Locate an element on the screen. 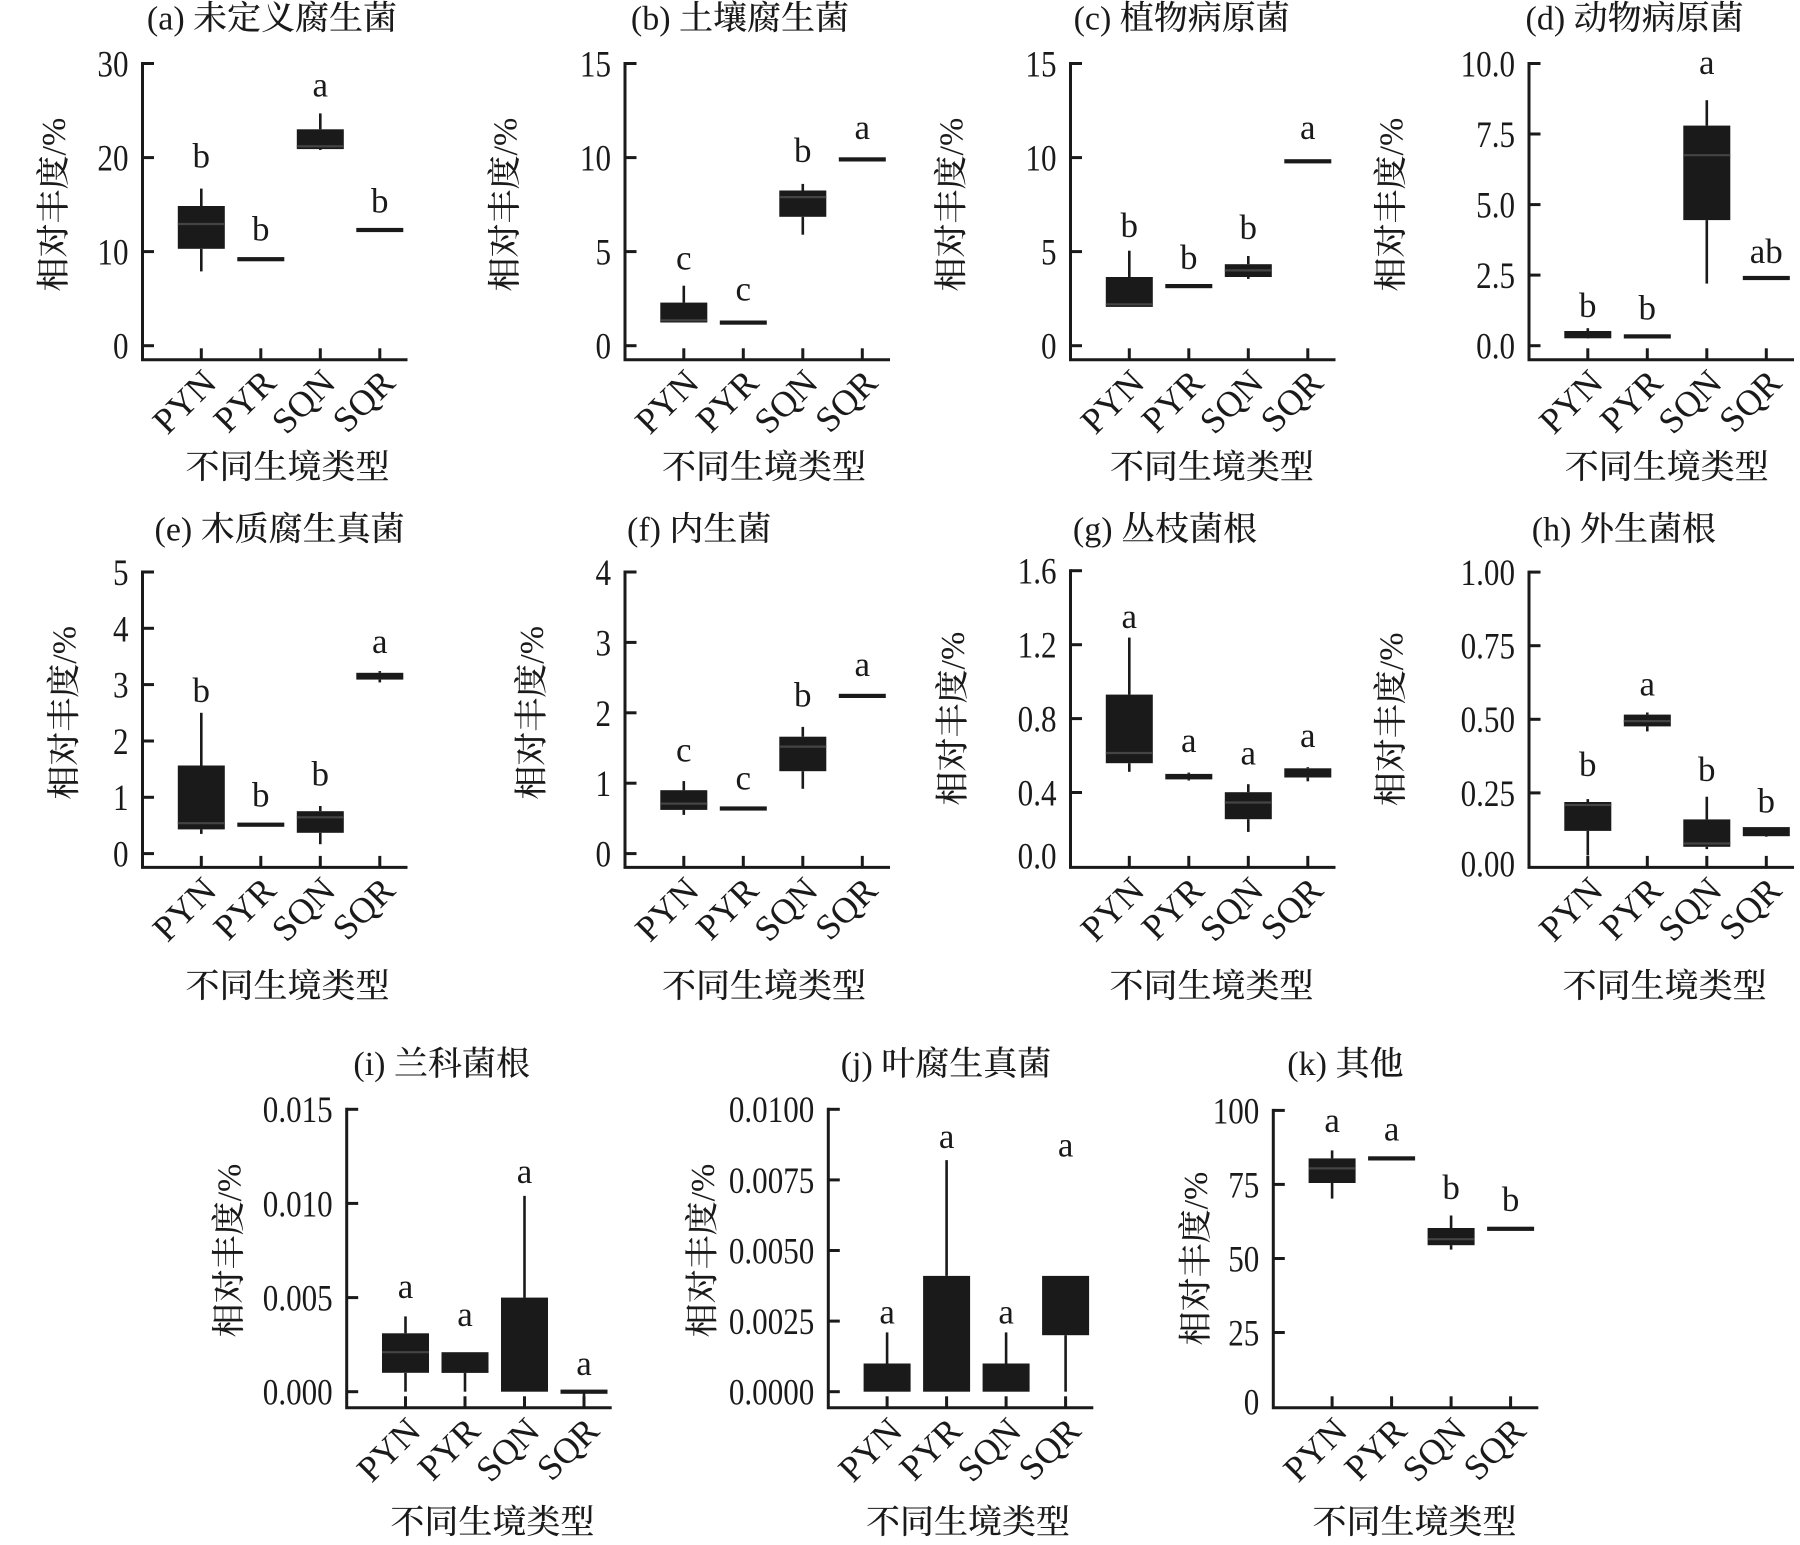 The image size is (1800, 1545). svg-text: 0.0 is located at coordinates (1495, 347).